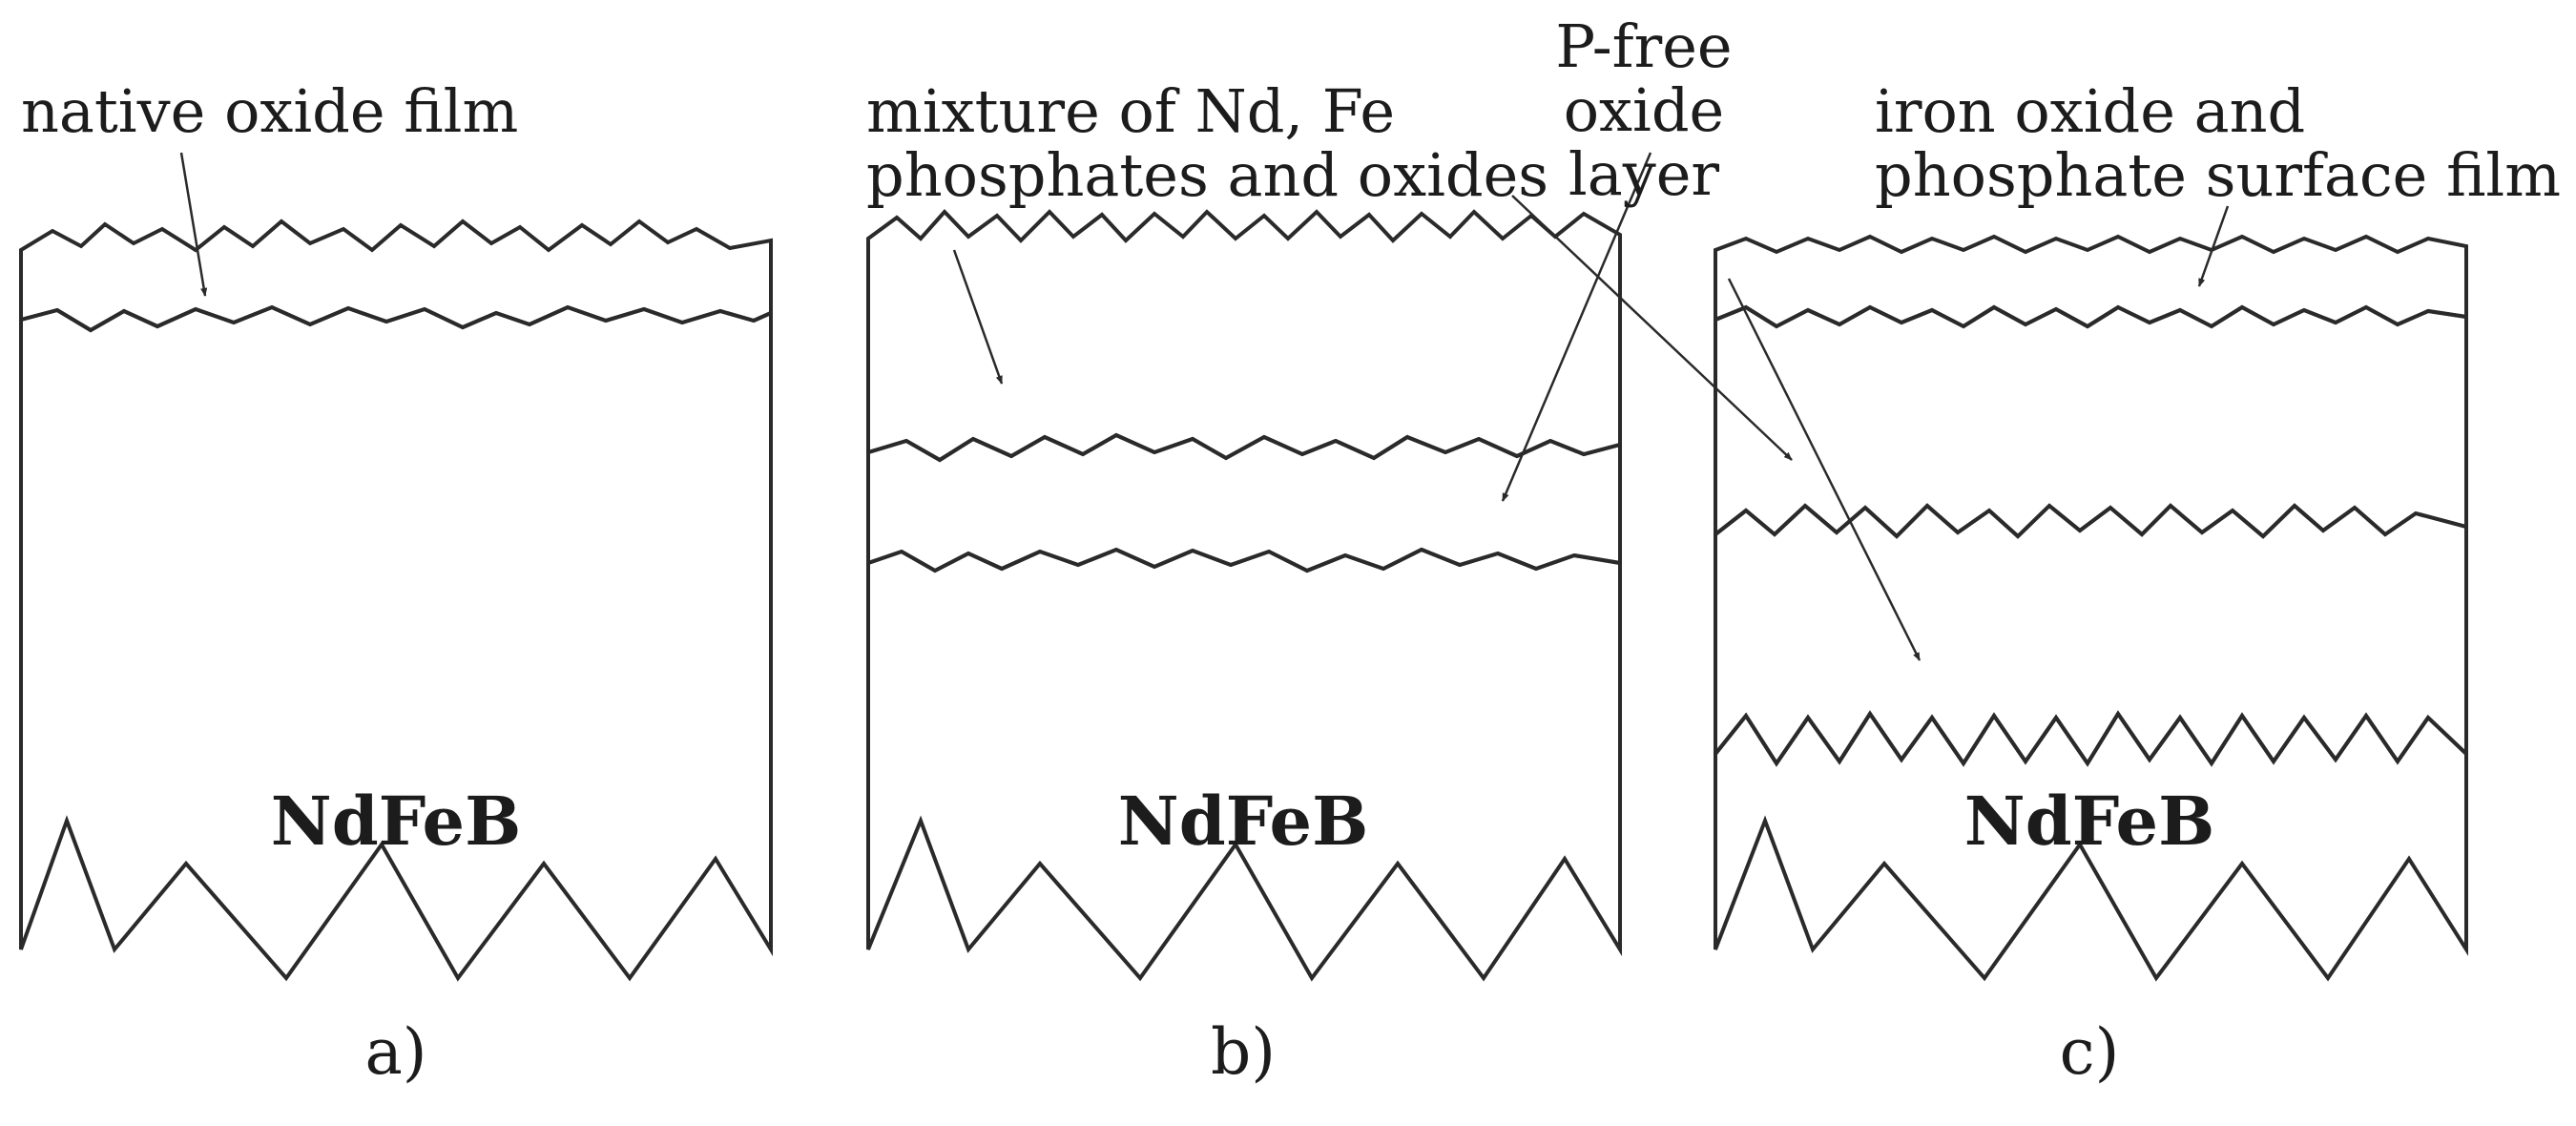  I want to click on pointer-arrow-a, so click(193, 224).